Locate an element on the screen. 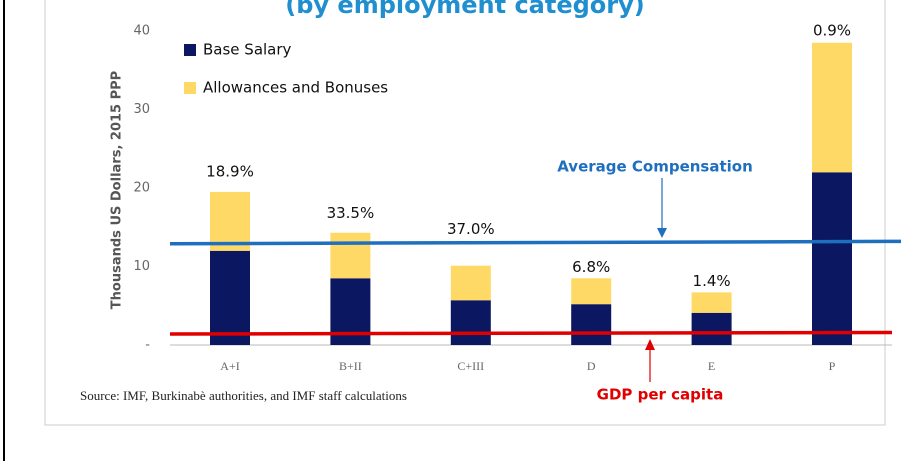 The height and width of the screenshot is (461, 901). y-tick-label: 30 is located at coordinates (141, 109).